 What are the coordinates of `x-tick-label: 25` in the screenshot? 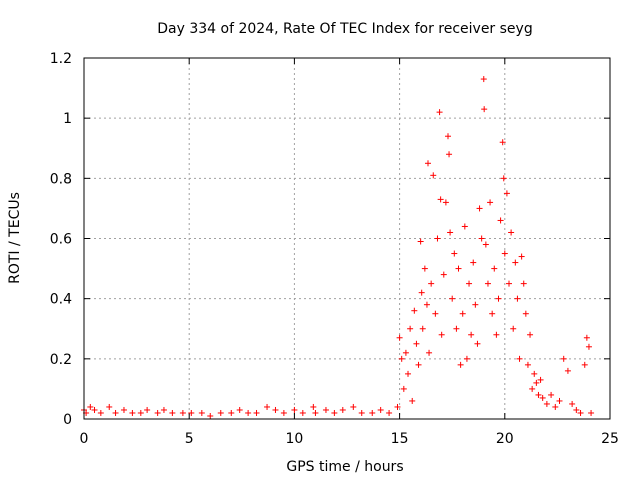 It's located at (610, 439).